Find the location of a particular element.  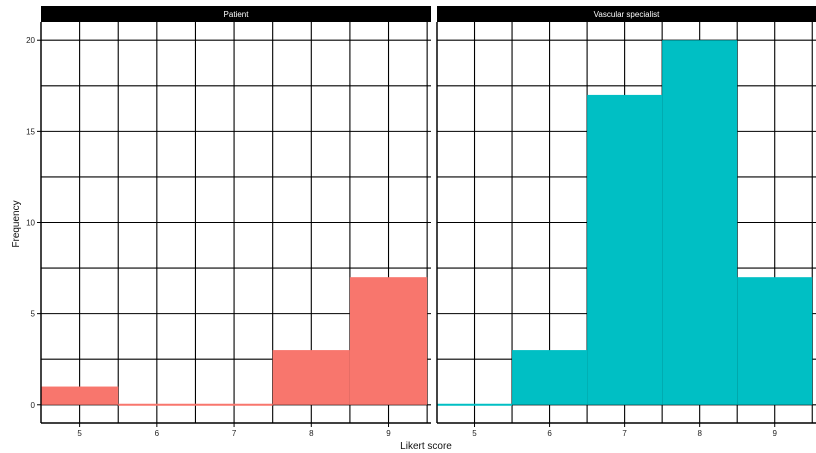

y-tick-label: 5 is located at coordinates (33, 314).